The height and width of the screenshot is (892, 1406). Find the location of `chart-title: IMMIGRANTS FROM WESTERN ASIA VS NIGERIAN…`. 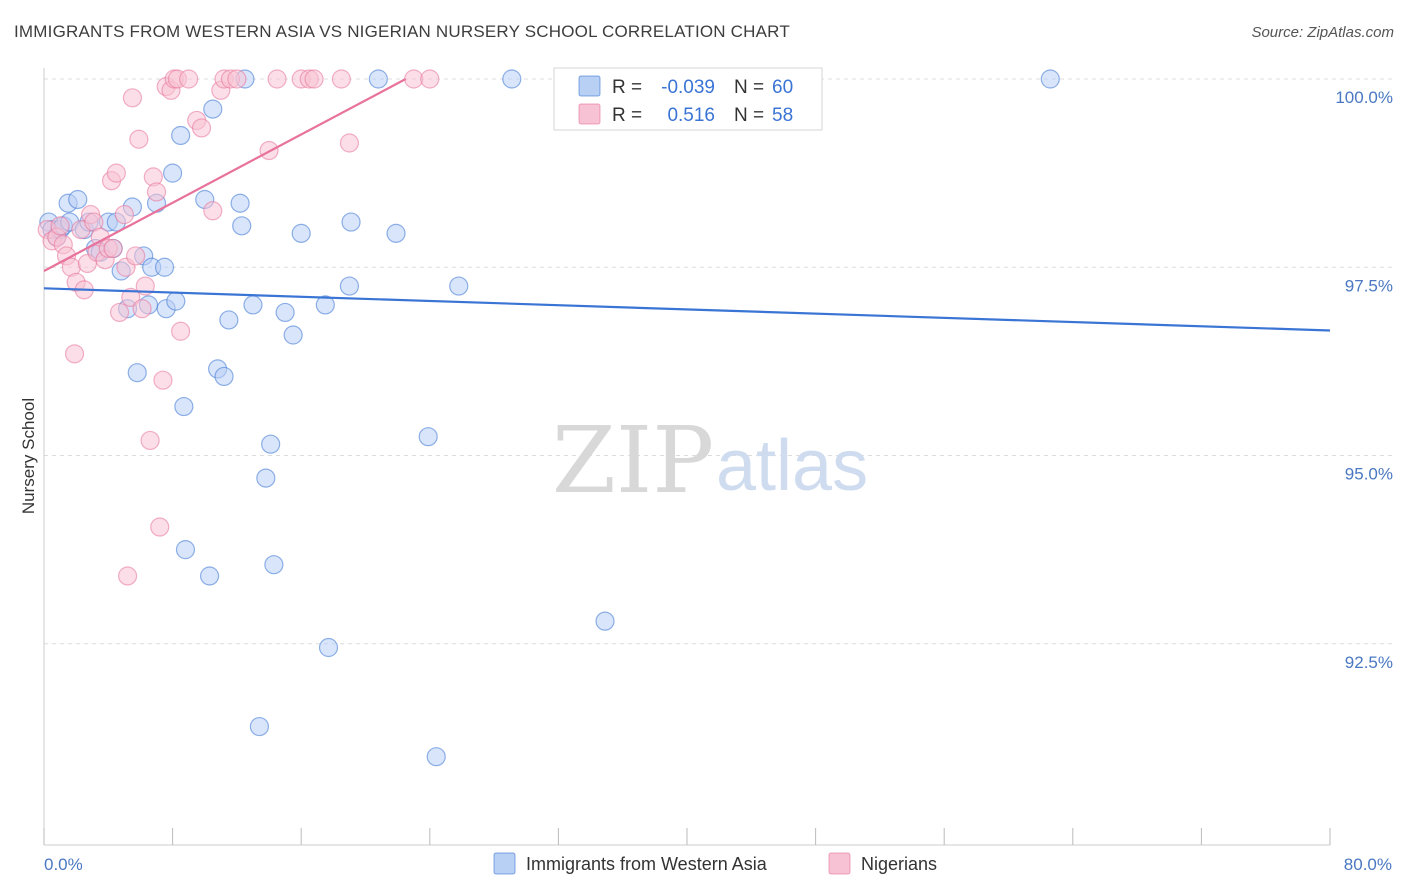

chart-title: IMMIGRANTS FROM WESTERN ASIA VS NIGERIAN… is located at coordinates (402, 31).